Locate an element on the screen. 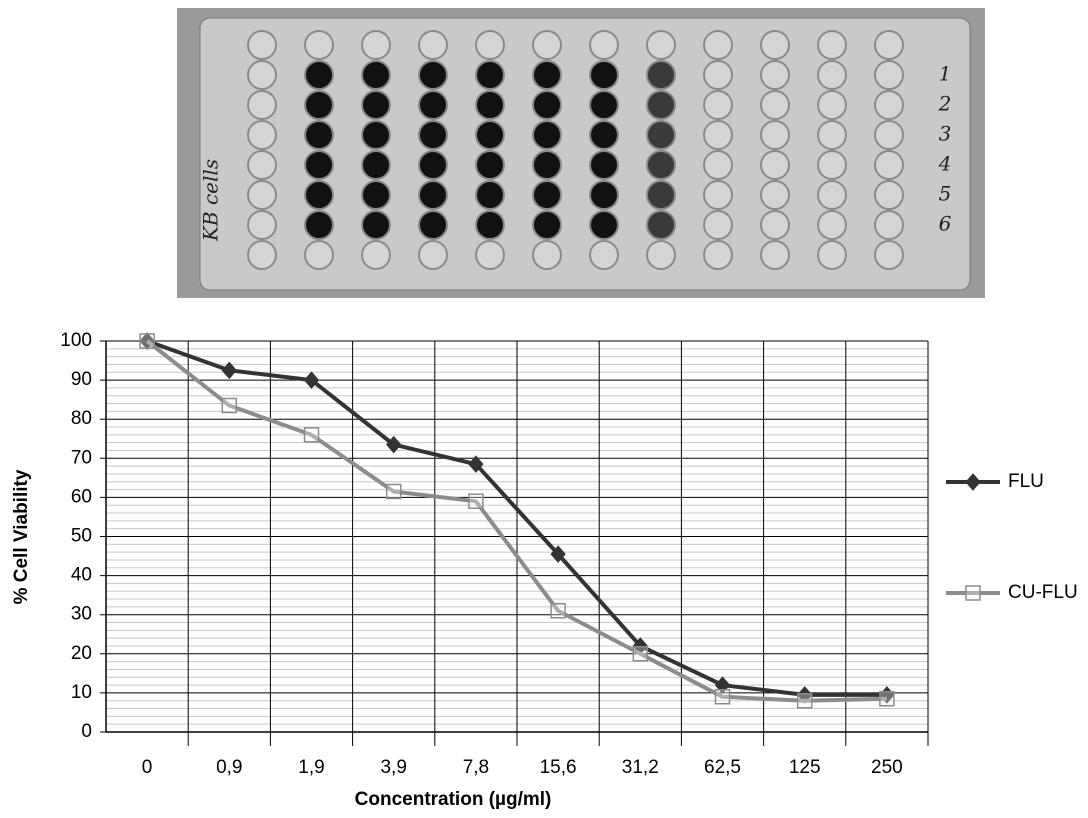  photo-row-label: 4 is located at coordinates (945, 164).